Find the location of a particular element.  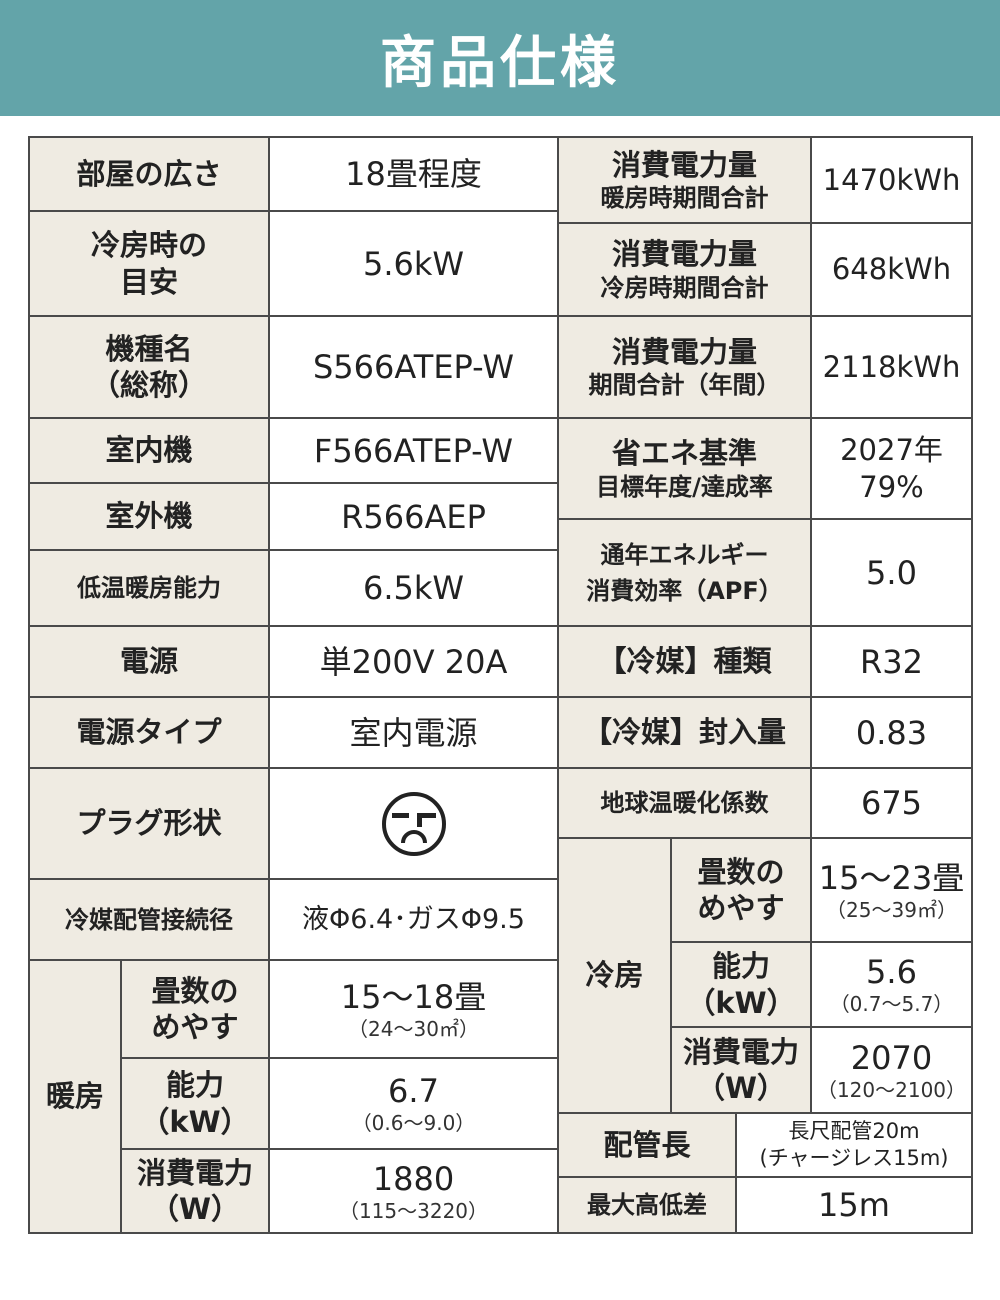

label-heating-tatami: 畳数の めやす is located at coordinates (195, 1009).